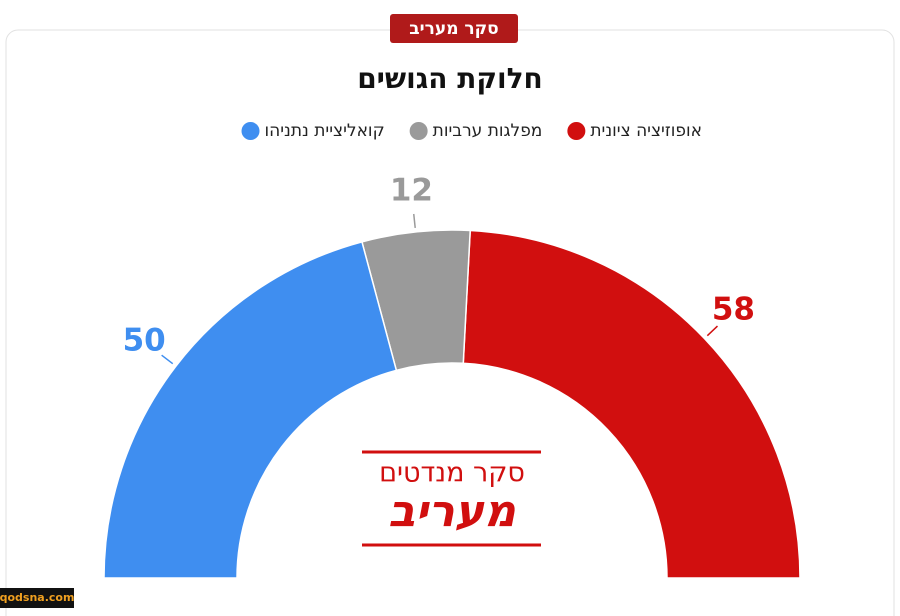 This screenshot has height=616, width=900. I want to click on center-logo: מעריב, so click(452, 511).